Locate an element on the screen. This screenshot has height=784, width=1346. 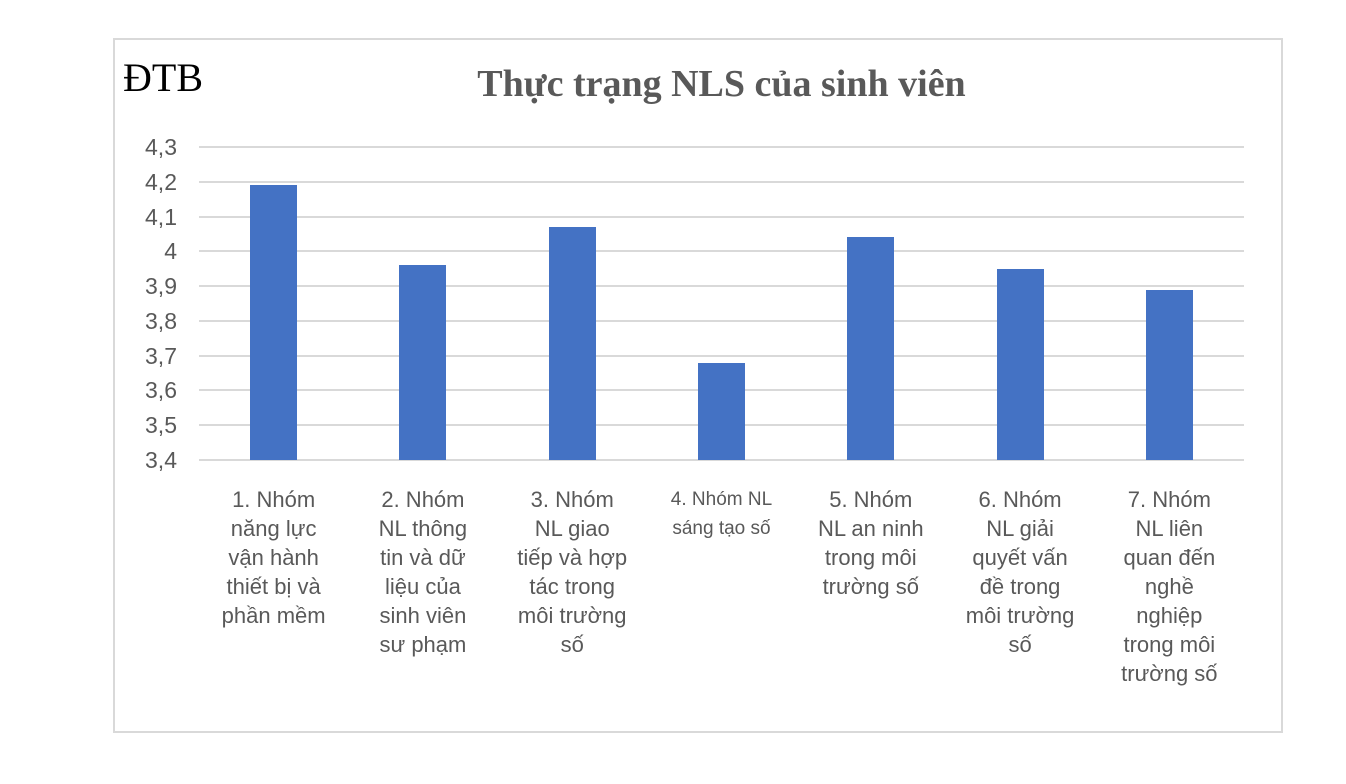
x-category-label: 5. Nhóm NL an ninh trong môi trường số is located at coordinates (870, 543).